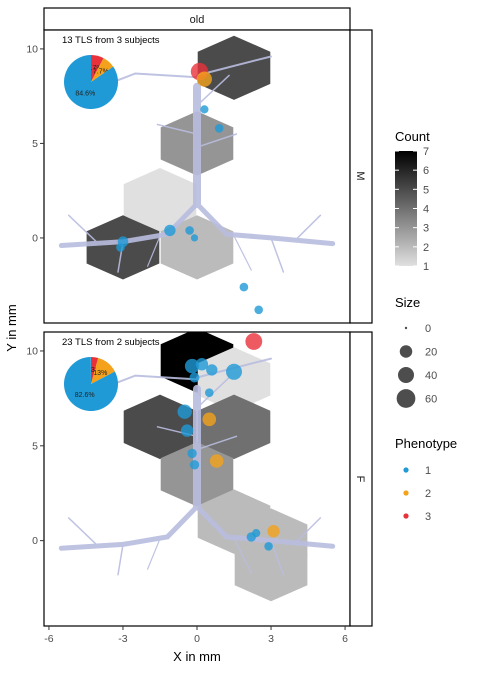 This screenshot has width=480, height=677. I want to click on x-tick-label: -6, so click(48, 639).